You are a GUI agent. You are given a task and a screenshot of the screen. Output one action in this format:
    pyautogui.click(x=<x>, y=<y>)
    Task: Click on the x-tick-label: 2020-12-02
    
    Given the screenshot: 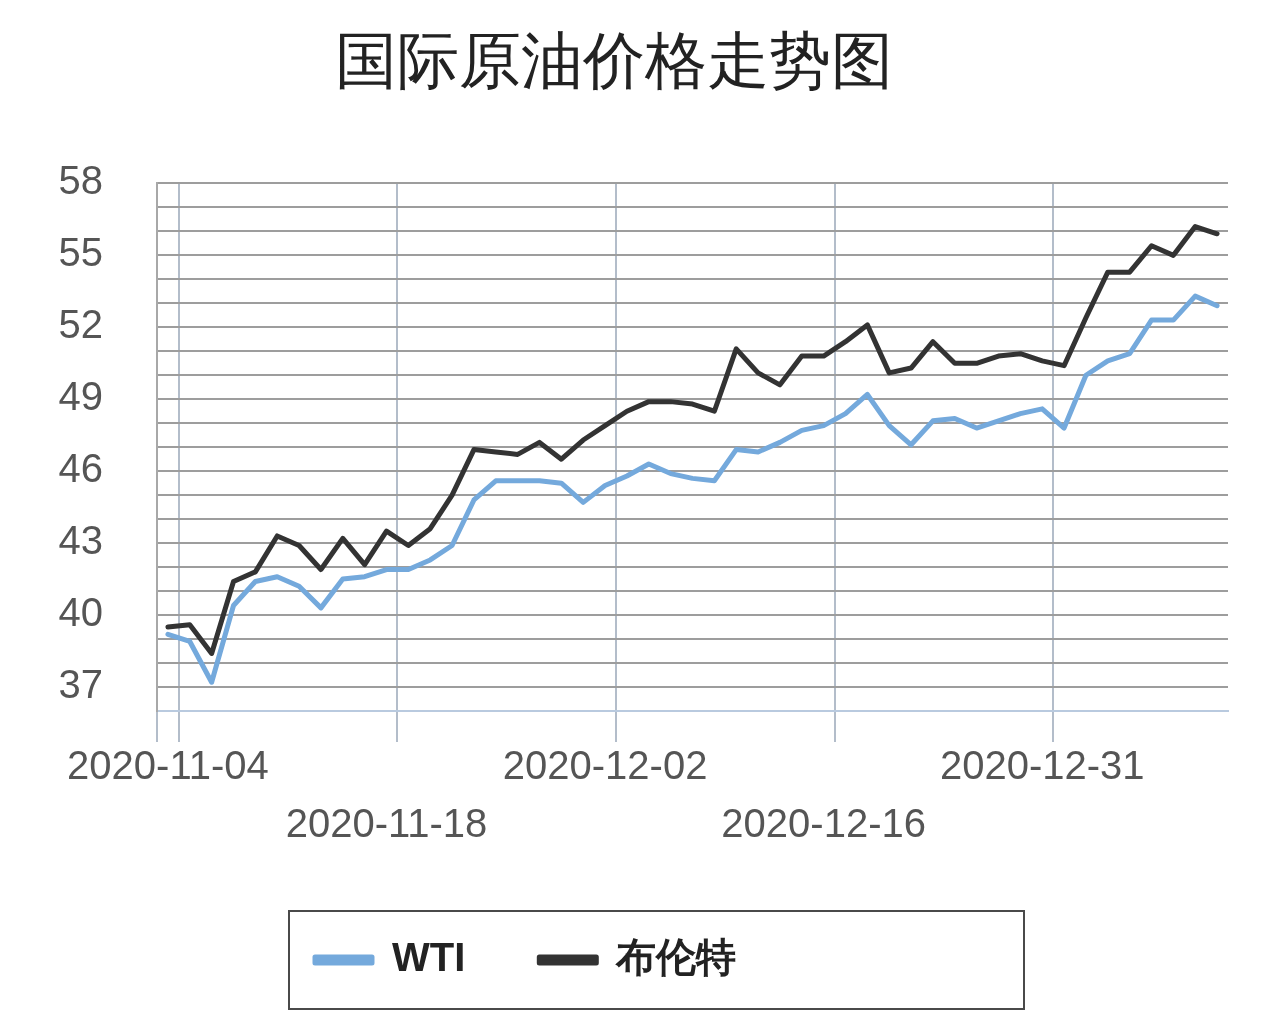 What is the action you would take?
    pyautogui.click(x=605, y=765)
    